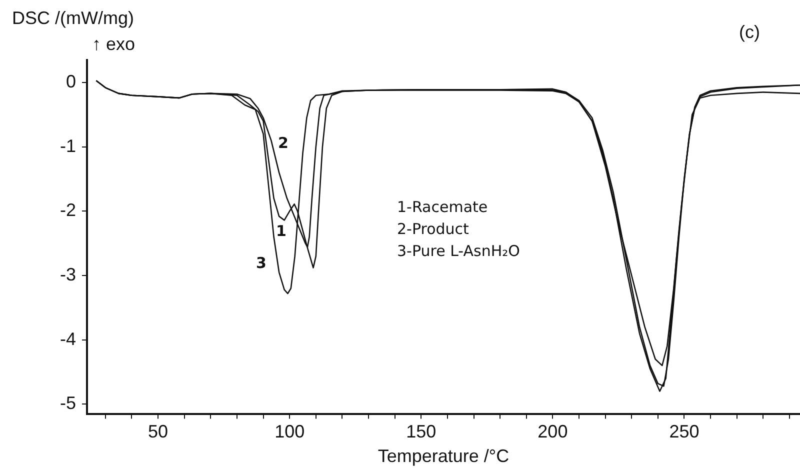 This screenshot has height=468, width=800. I want to click on annotation: 1-Racemate, so click(442, 207).